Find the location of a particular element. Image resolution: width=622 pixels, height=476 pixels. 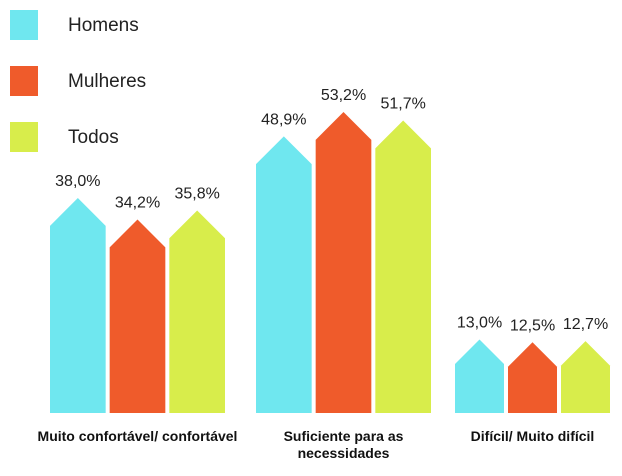

legend-label: Mulheres is located at coordinates (107, 81).